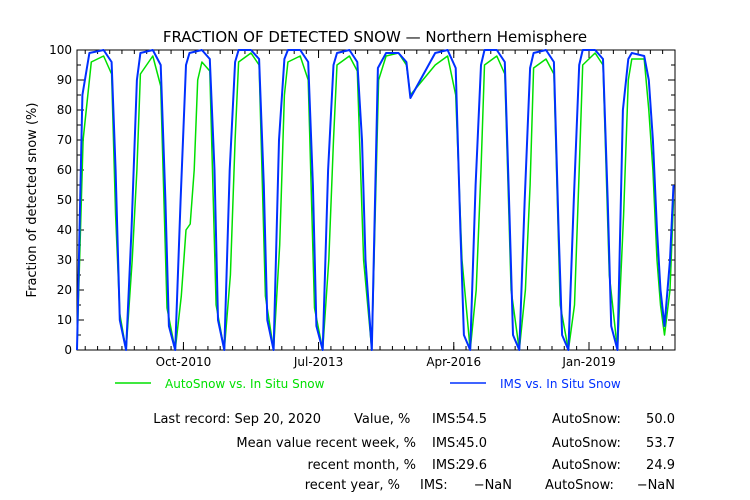 The width and height of the screenshot is (750, 500). What do you see at coordinates (660, 443) in the screenshot?
I see `week-autosnow-value: 53.7` at bounding box center [660, 443].